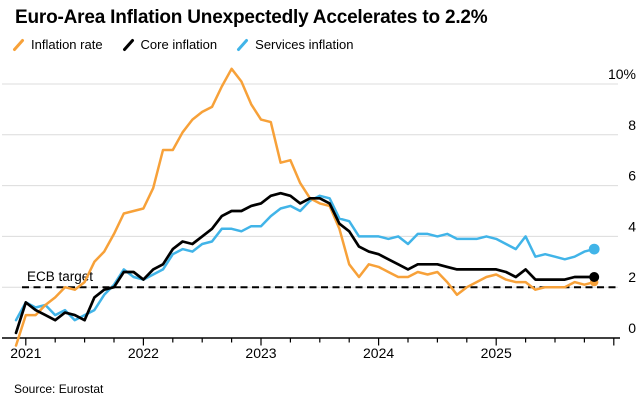 The height and width of the screenshot is (404, 638). I want to click on inflation-rate-swatch-icon, so click(18, 44).